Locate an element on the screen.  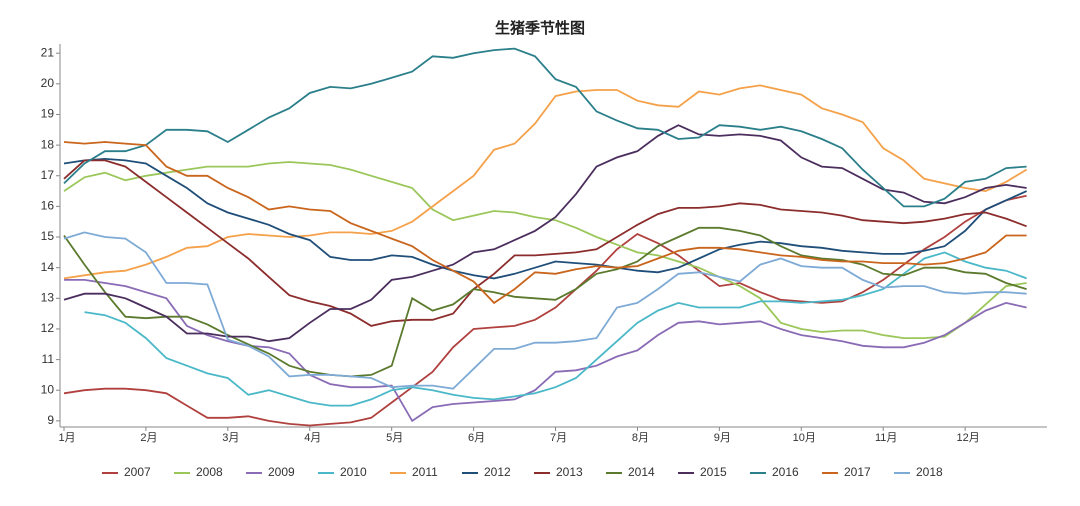
legend-label: 2008 is located at coordinates (209, 472).